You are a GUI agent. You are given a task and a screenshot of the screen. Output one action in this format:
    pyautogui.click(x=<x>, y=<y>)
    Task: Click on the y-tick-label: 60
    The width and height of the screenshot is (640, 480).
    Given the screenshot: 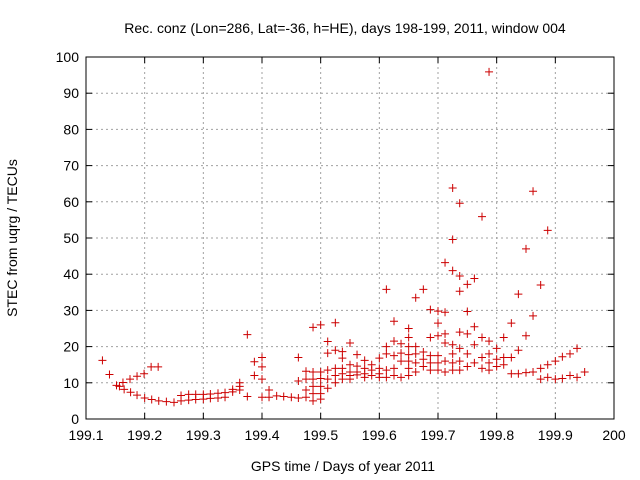 What is the action you would take?
    pyautogui.click(x=71, y=202)
    